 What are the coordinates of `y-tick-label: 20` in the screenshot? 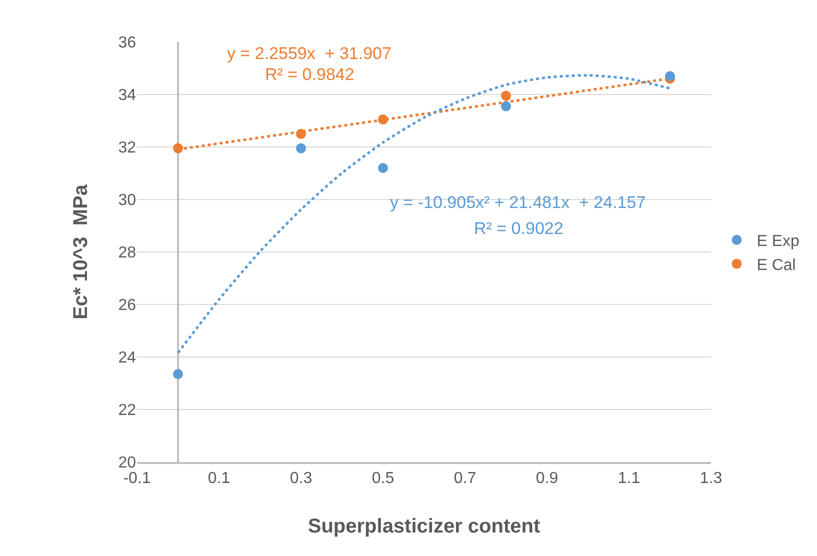 It's located at (127, 463).